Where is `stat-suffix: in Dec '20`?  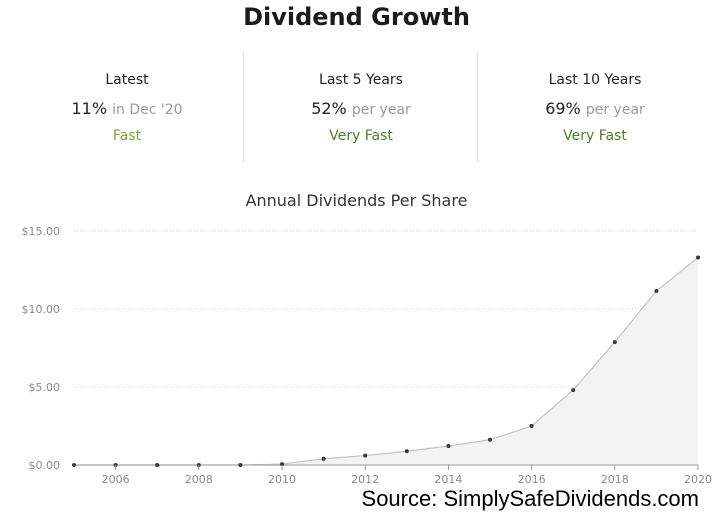
stat-suffix: in Dec '20 is located at coordinates (147, 110).